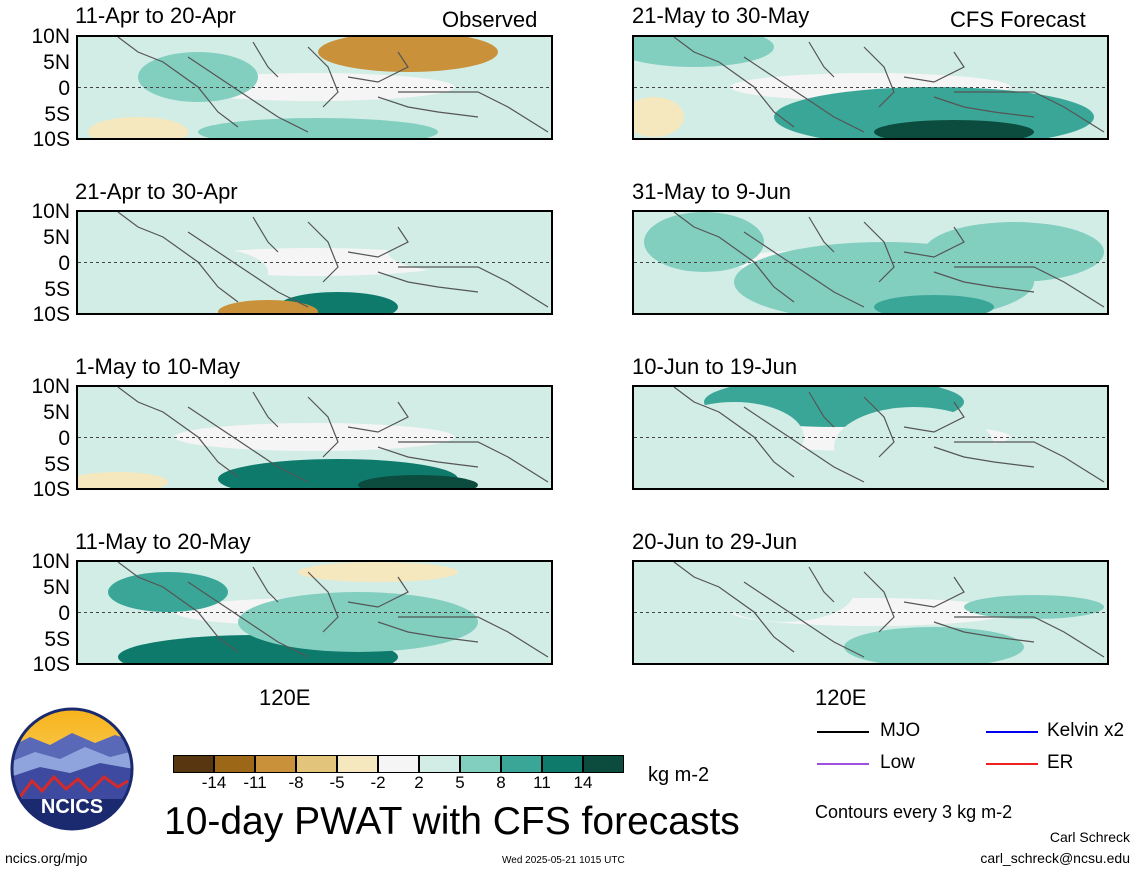 This screenshot has width=1135, height=873. I want to click on colorbar-tick-label: 2, so click(419, 782).